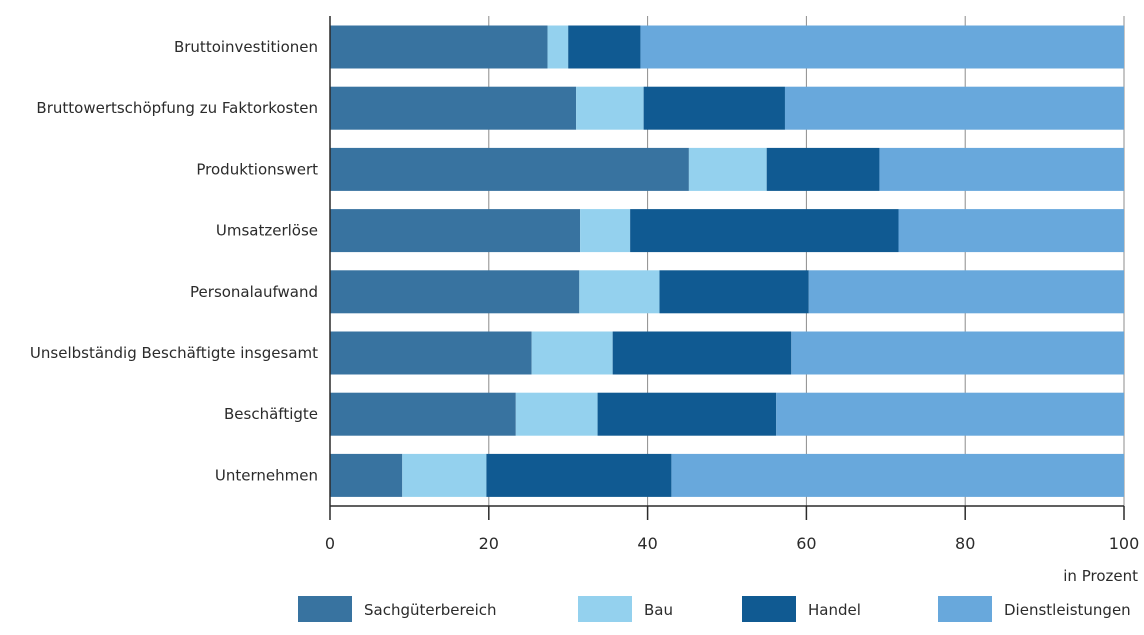 Image resolution: width=1144 pixels, height=635 pixels. What do you see at coordinates (834, 610) in the screenshot?
I see `legend-label: Handel` at bounding box center [834, 610].